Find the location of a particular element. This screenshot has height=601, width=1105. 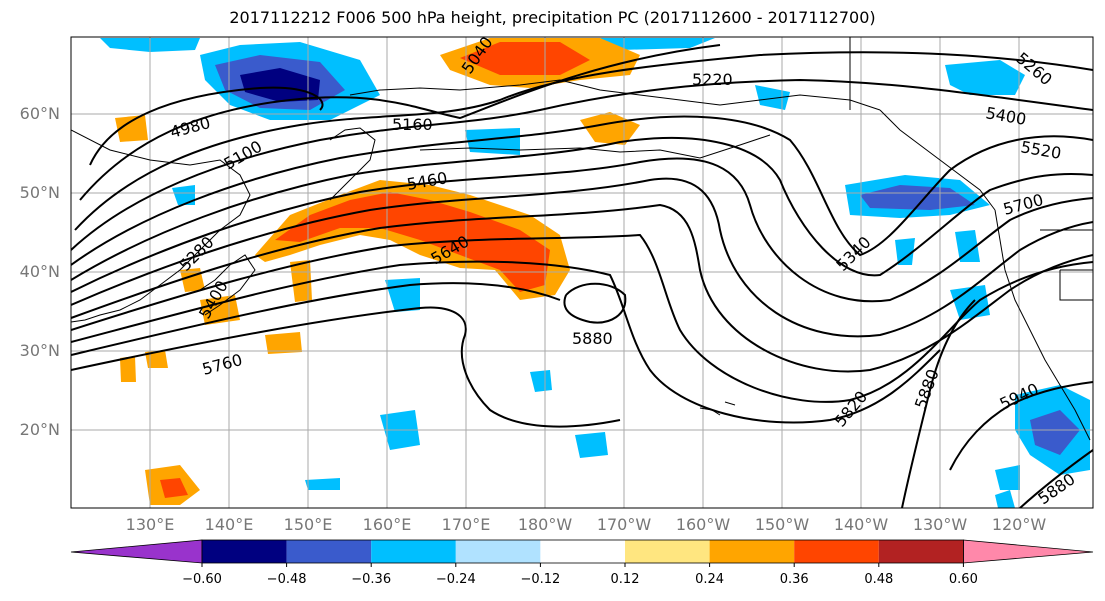

coast-kamchatka is located at coordinates (352, 164).